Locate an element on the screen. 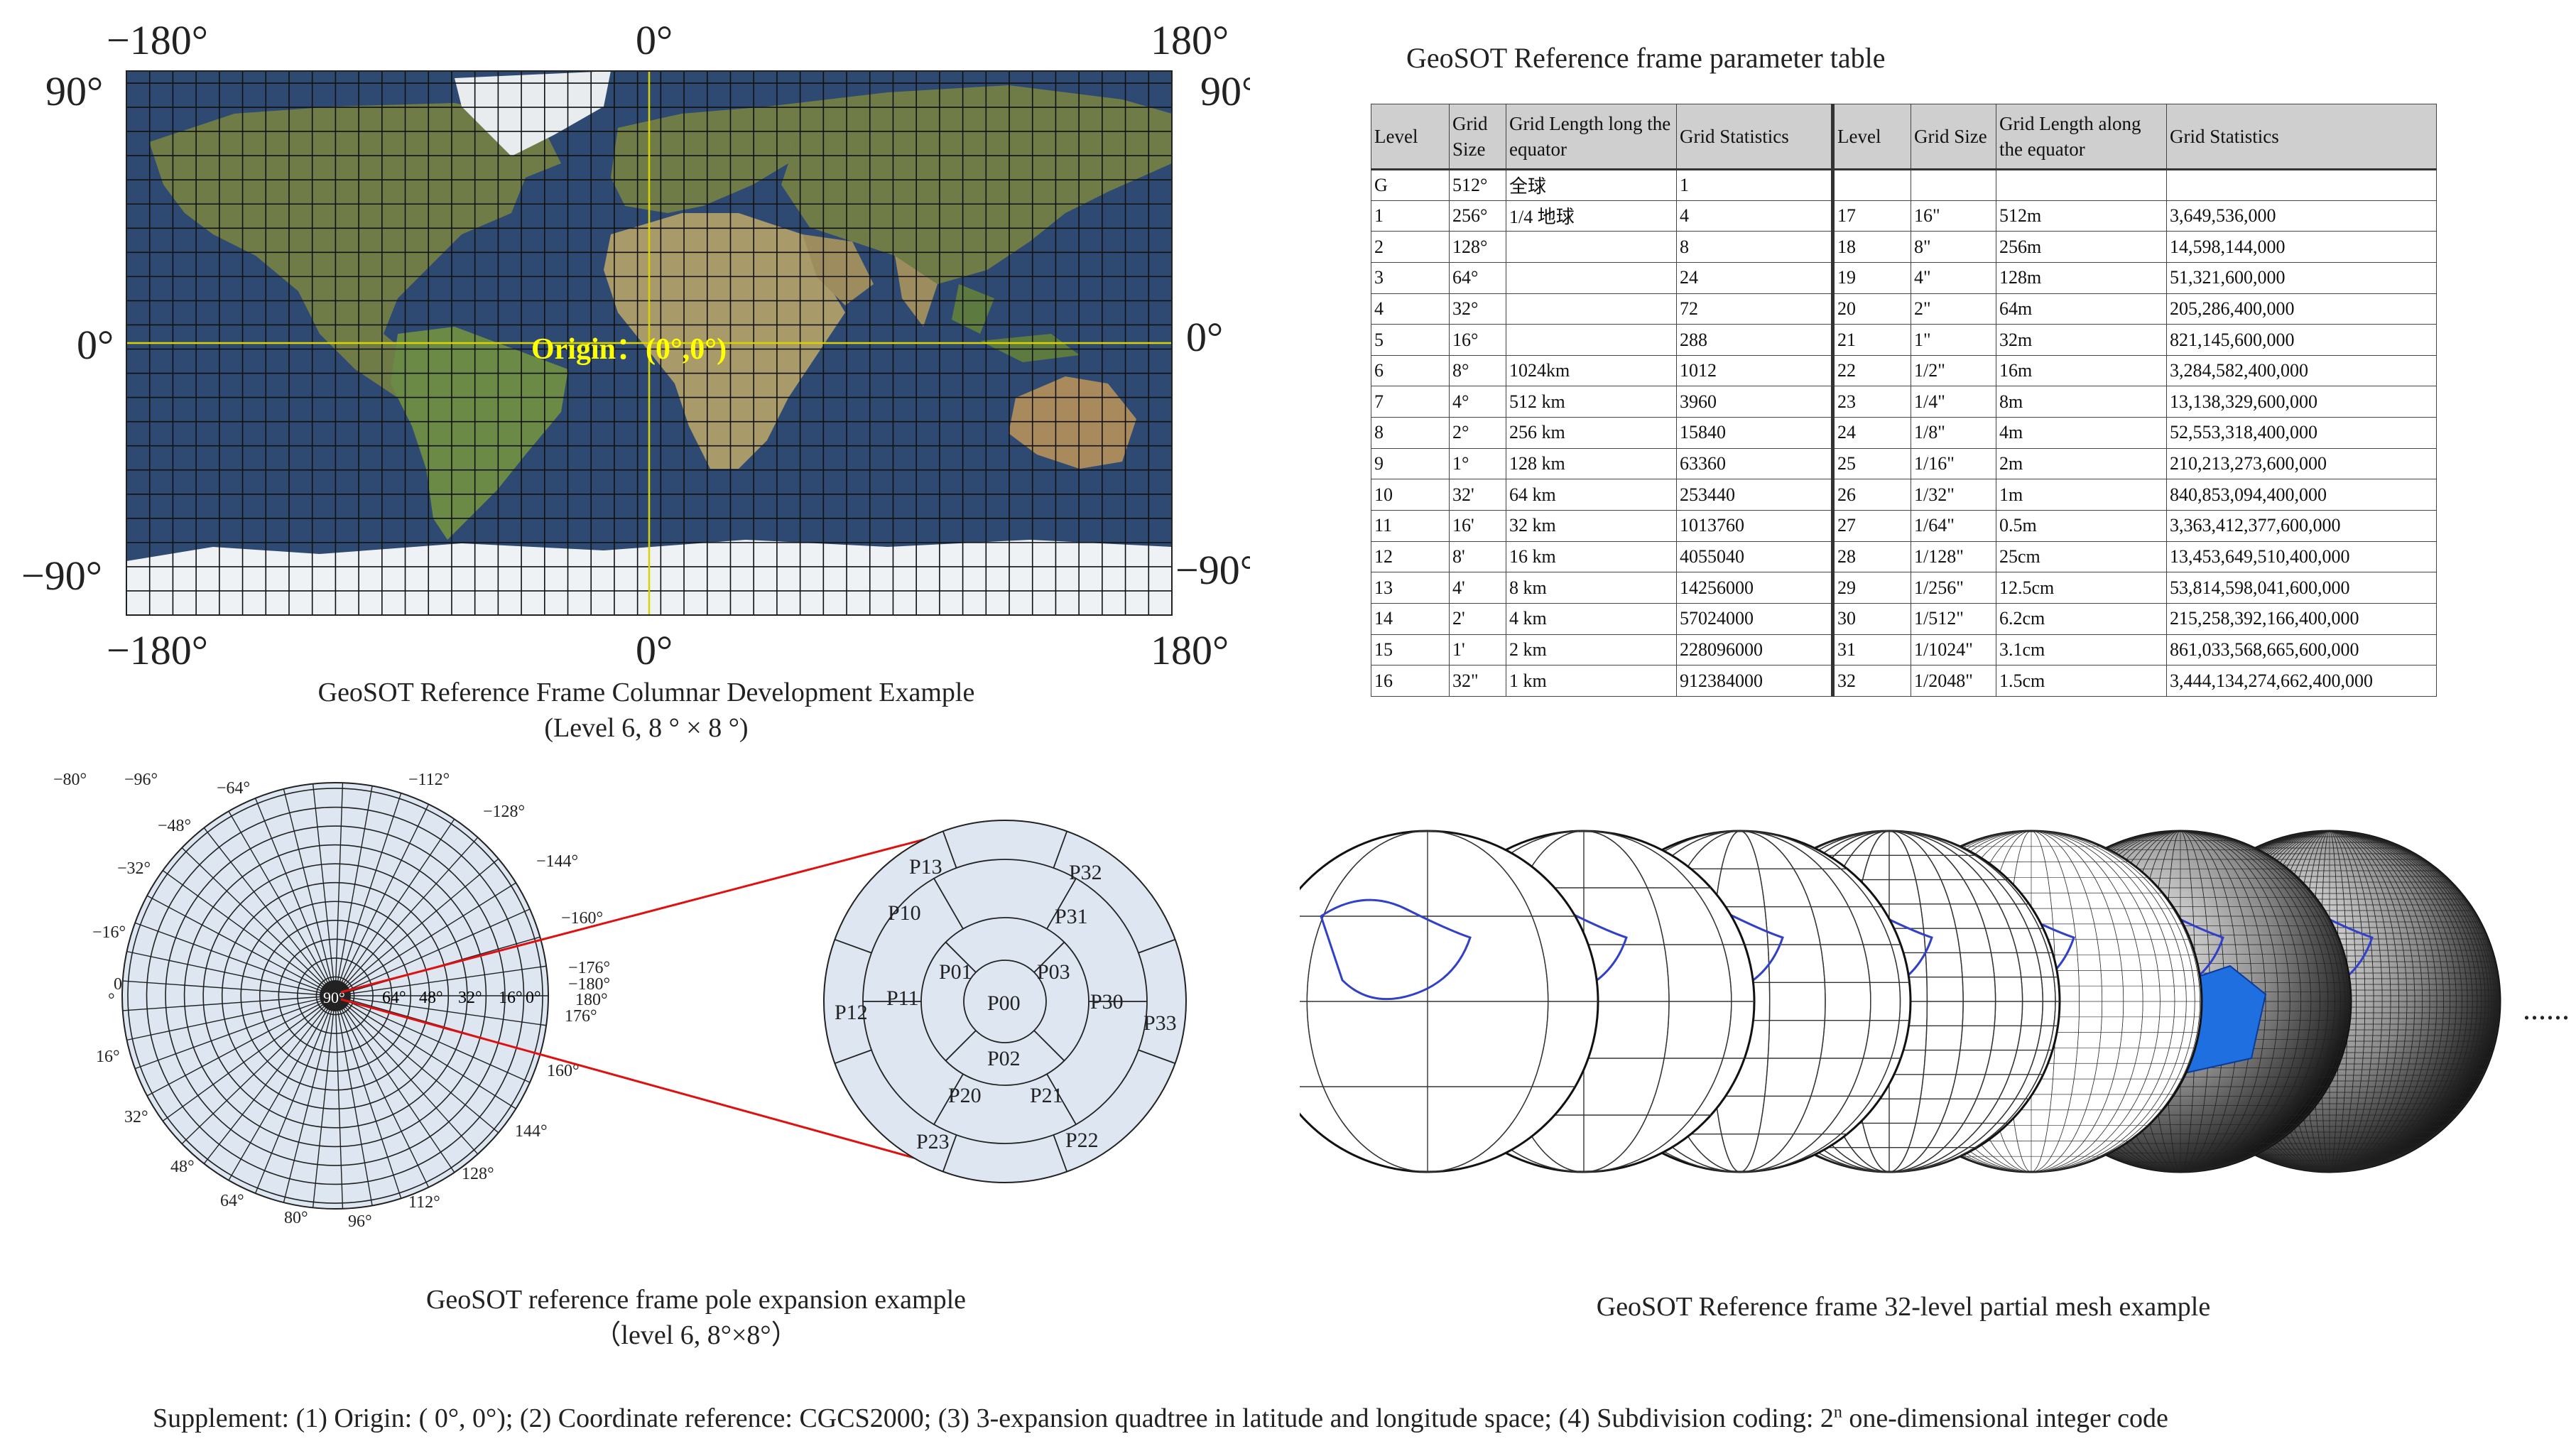  table-cell: 228096000 is located at coordinates (1755, 650).